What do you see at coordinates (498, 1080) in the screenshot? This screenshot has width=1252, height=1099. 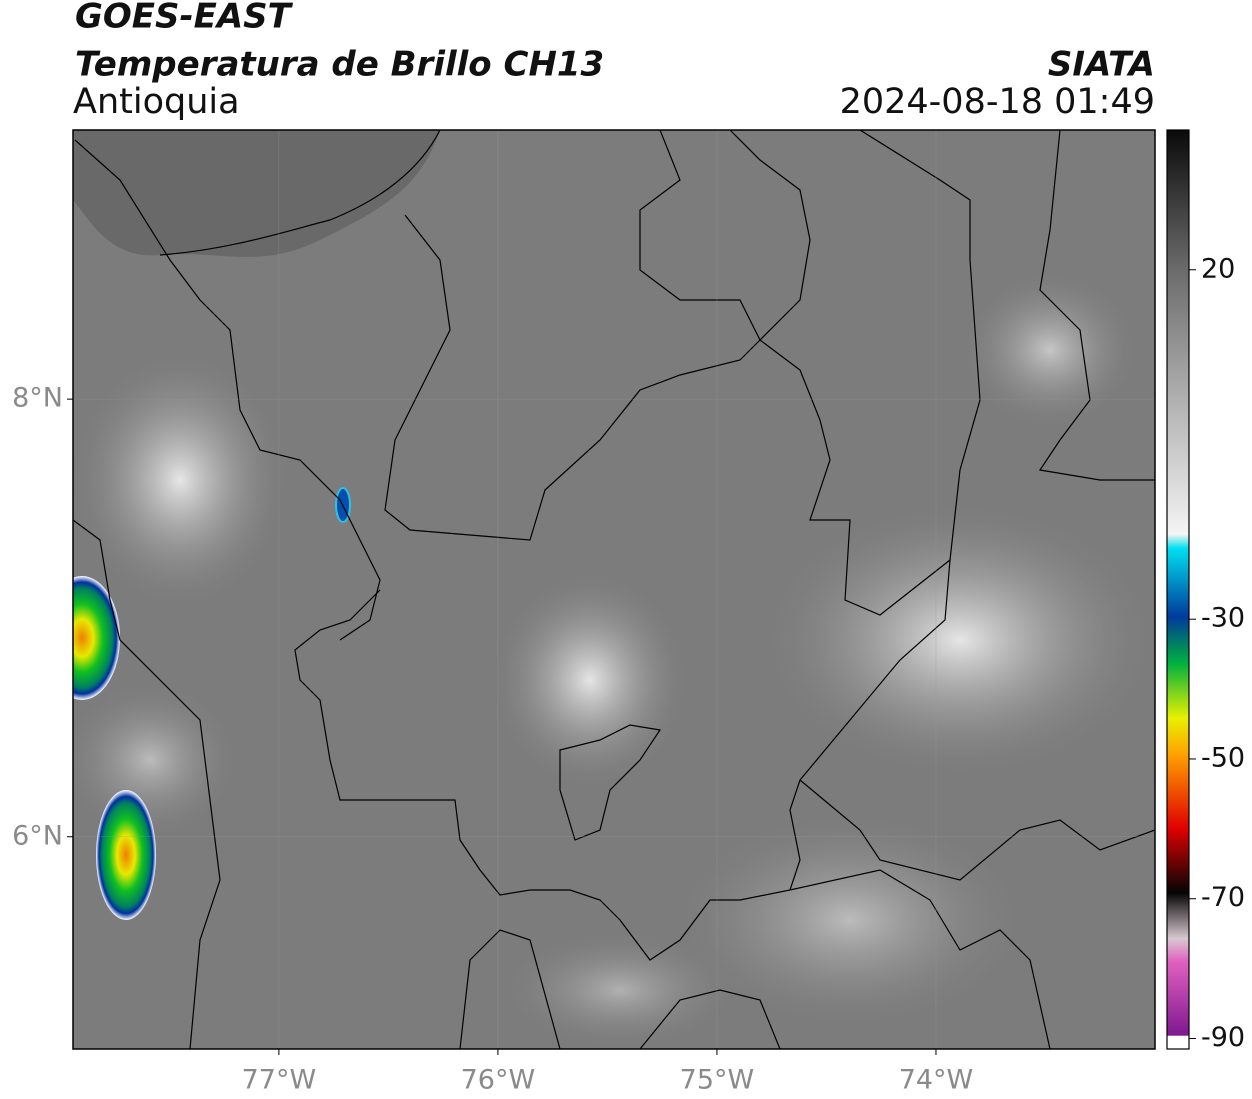 I see `x-tick-label: 76°W` at bounding box center [498, 1080].